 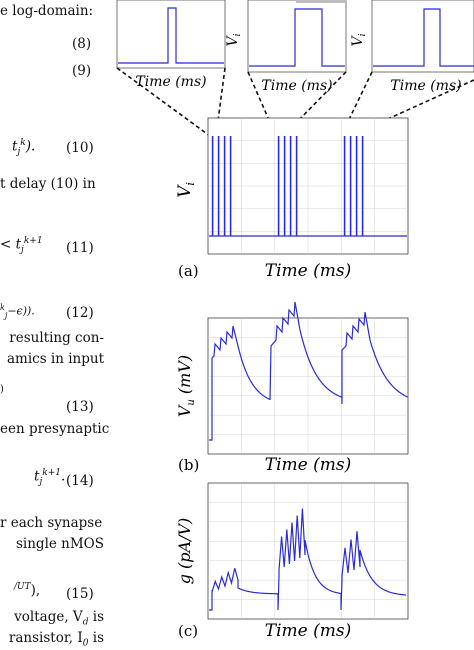 I want to click on text-line: voltage, Vd is, so click(x=59, y=618).